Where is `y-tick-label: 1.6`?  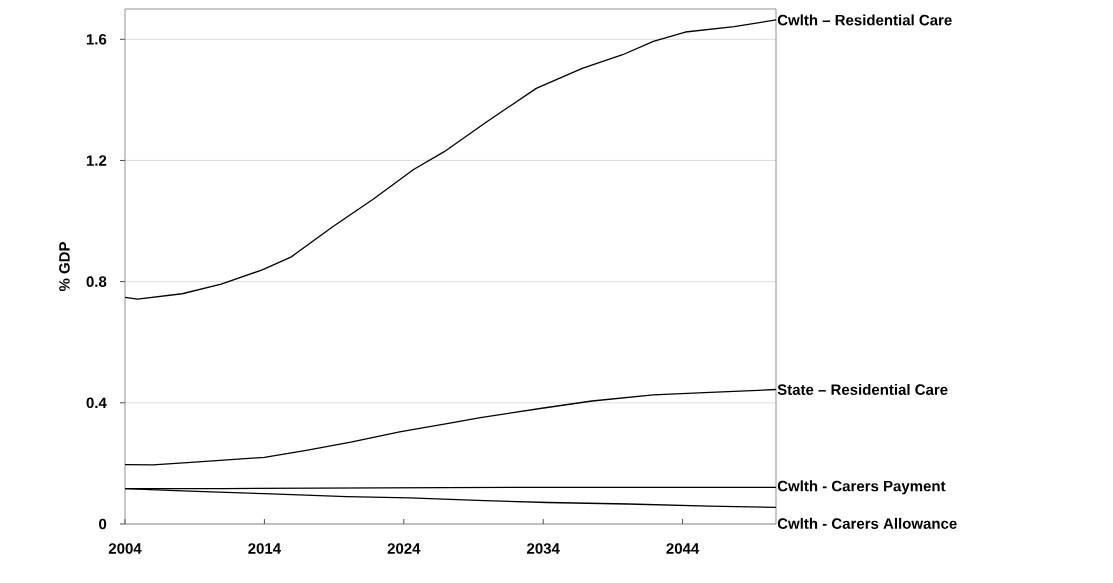 y-tick-label: 1.6 is located at coordinates (96, 39).